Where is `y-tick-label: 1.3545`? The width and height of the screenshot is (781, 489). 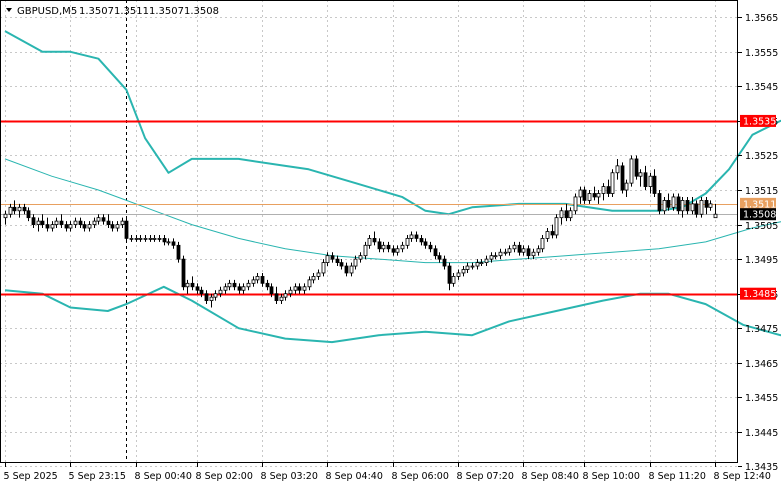 y-tick-label: 1.3545 is located at coordinates (761, 87).